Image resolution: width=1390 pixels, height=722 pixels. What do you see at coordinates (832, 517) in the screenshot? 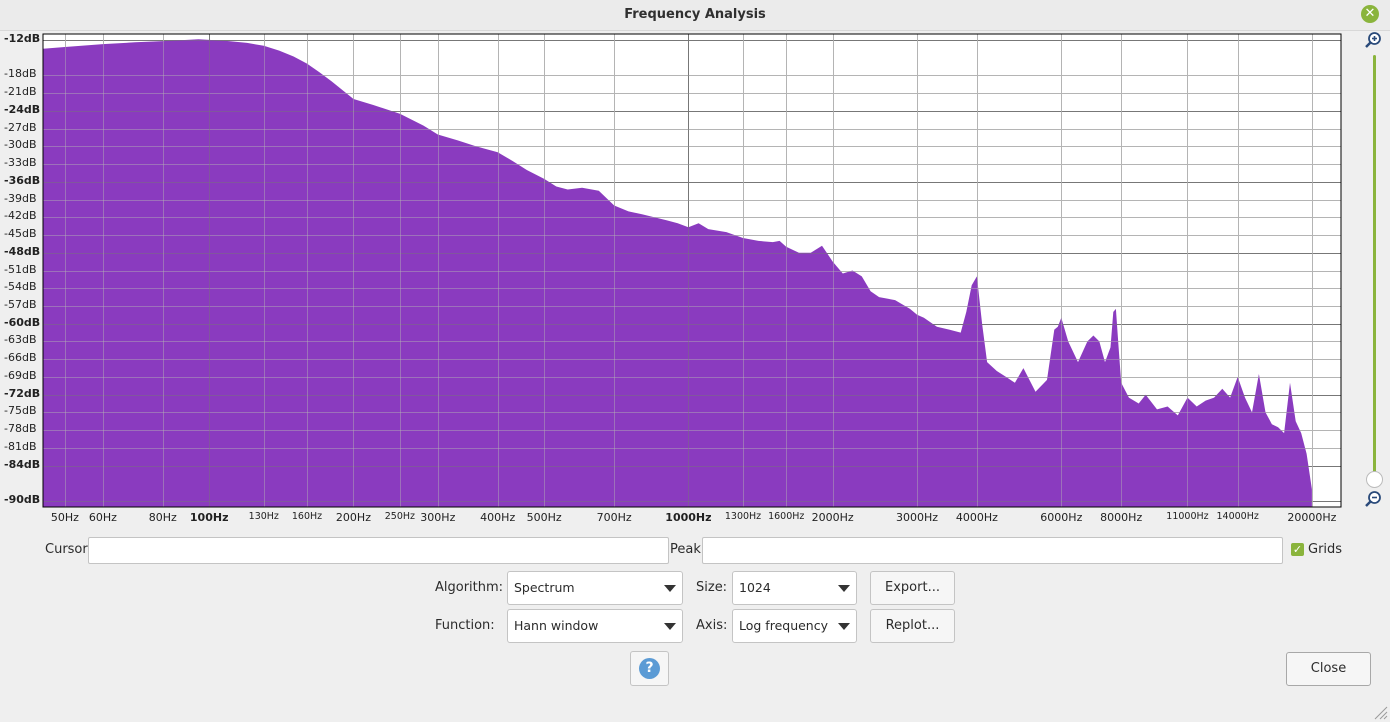
I see `x-tick-label: 2000Hz` at bounding box center [832, 517].